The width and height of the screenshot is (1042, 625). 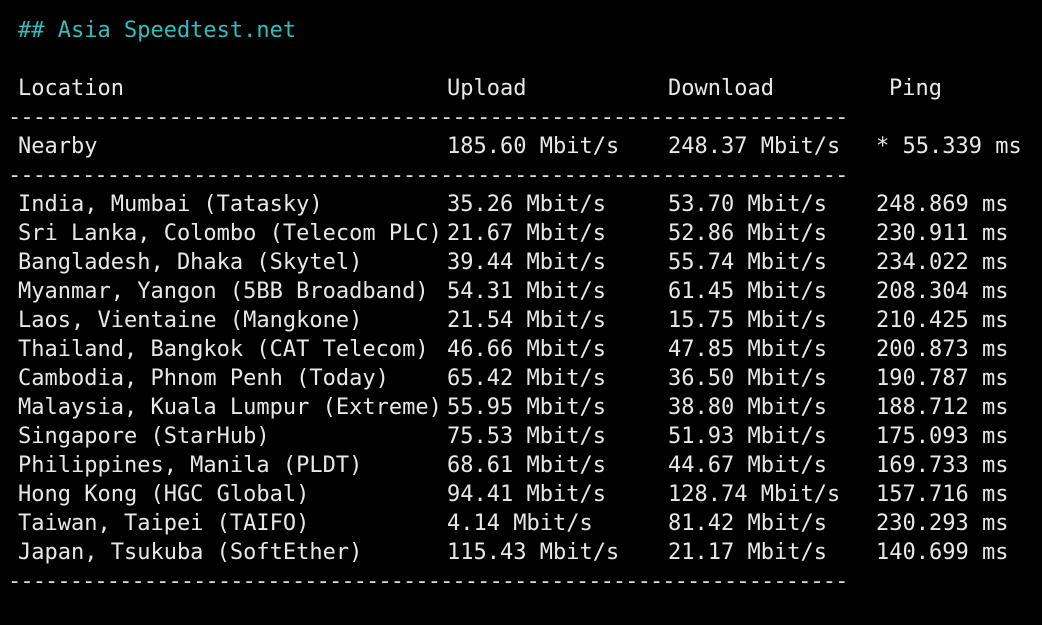 I want to click on cell-location: Malaysia, Kuala Lumpur (Extreme), so click(x=230, y=407).